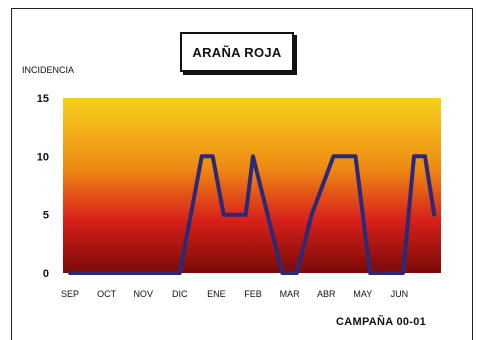  I want to click on x-ticks: SEP OCT NOV DIC ENE FEB MAR ABR MAY JUN, so click(234, 294).